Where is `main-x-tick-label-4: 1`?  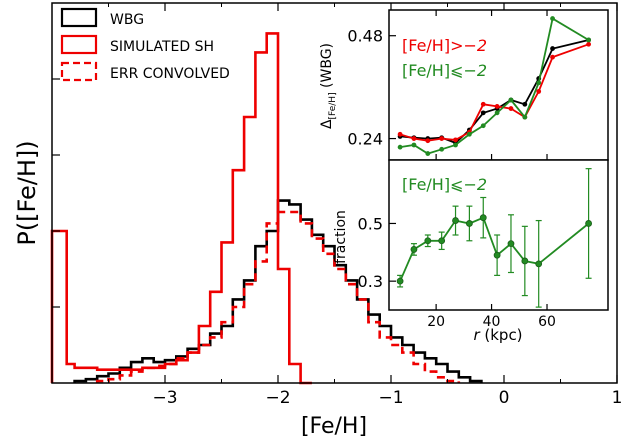 main-x-tick-label-4: 1 is located at coordinates (616, 398).